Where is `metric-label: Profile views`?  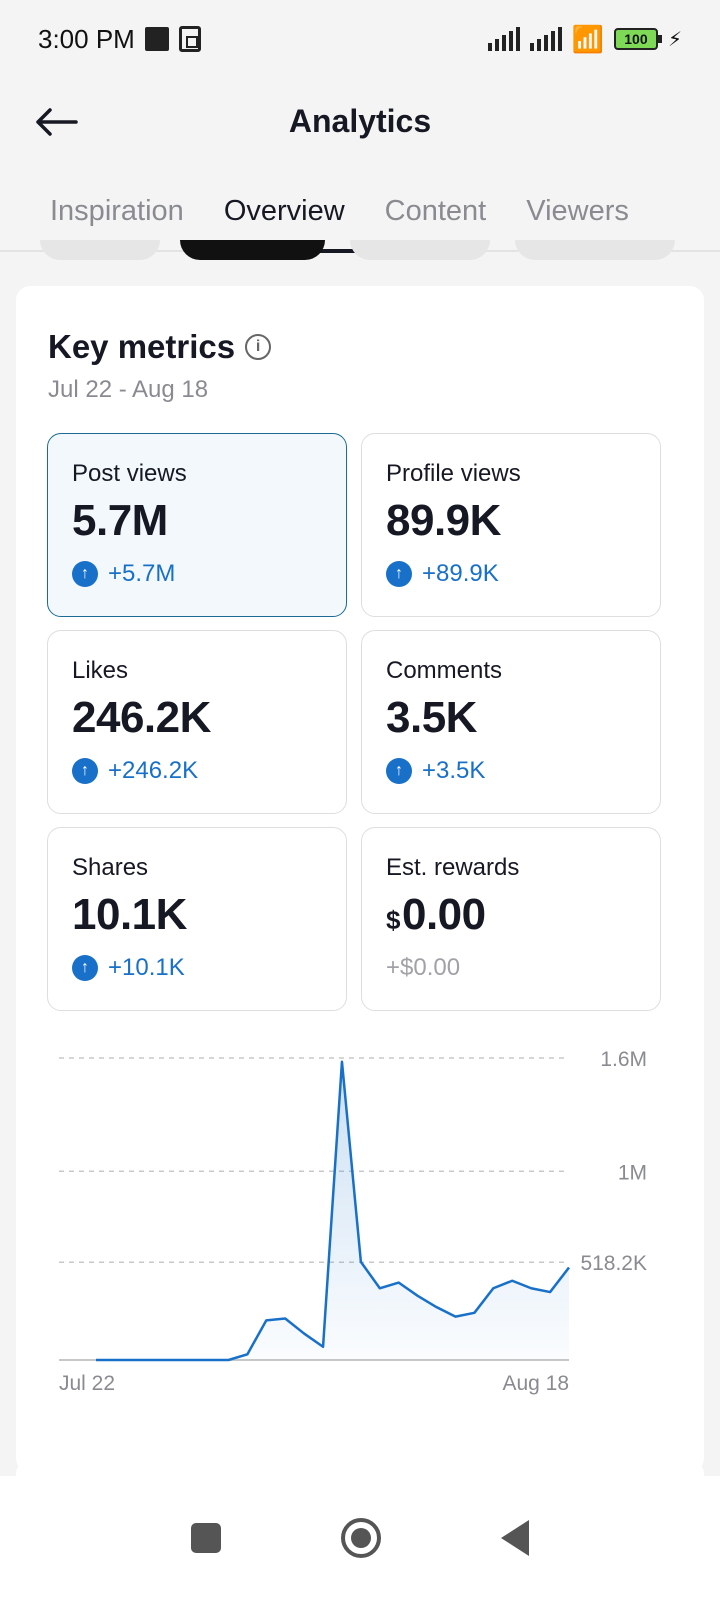 metric-label: Profile views is located at coordinates (453, 473).